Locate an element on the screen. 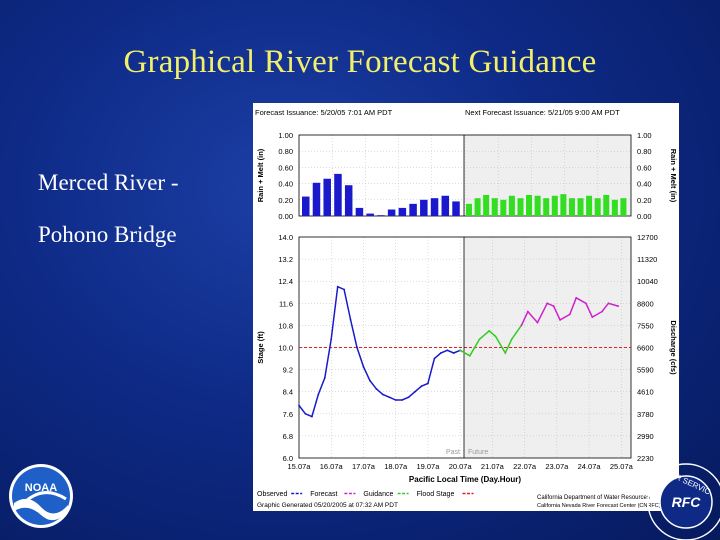 The width and height of the screenshot is (720, 540). bottom-ytick-left: 6.8 is located at coordinates (288, 436).